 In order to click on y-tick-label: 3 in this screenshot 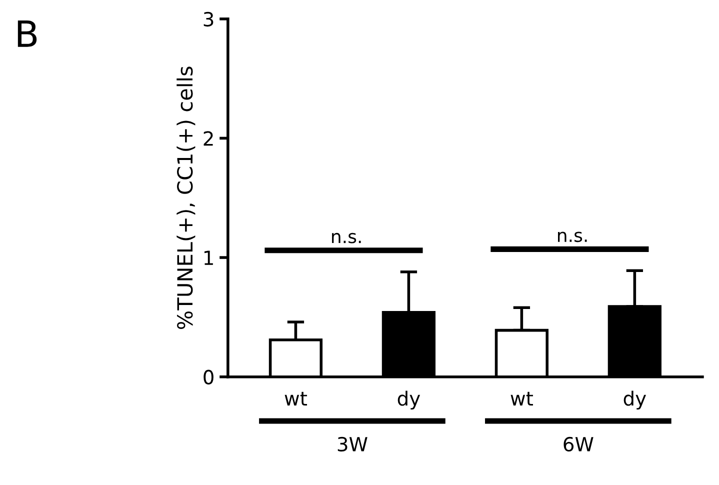, I will do `click(209, 19)`.